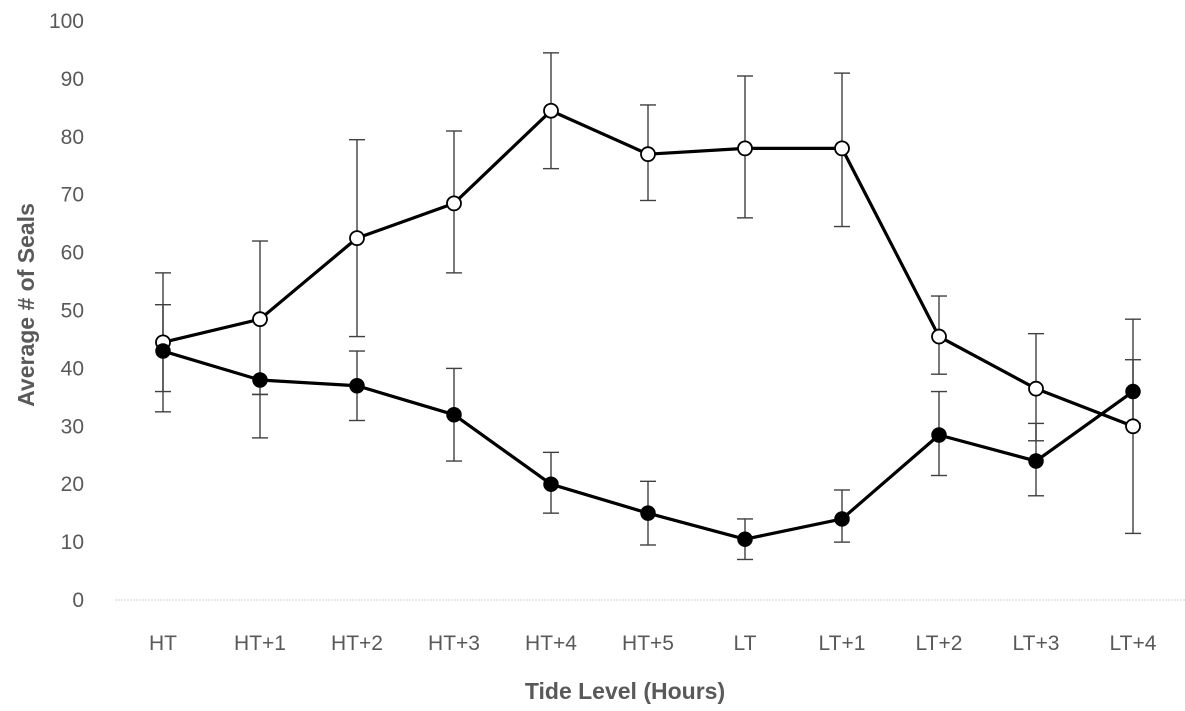  Describe the element at coordinates (66, 21) in the screenshot. I see `y-tick-label: 100` at that location.